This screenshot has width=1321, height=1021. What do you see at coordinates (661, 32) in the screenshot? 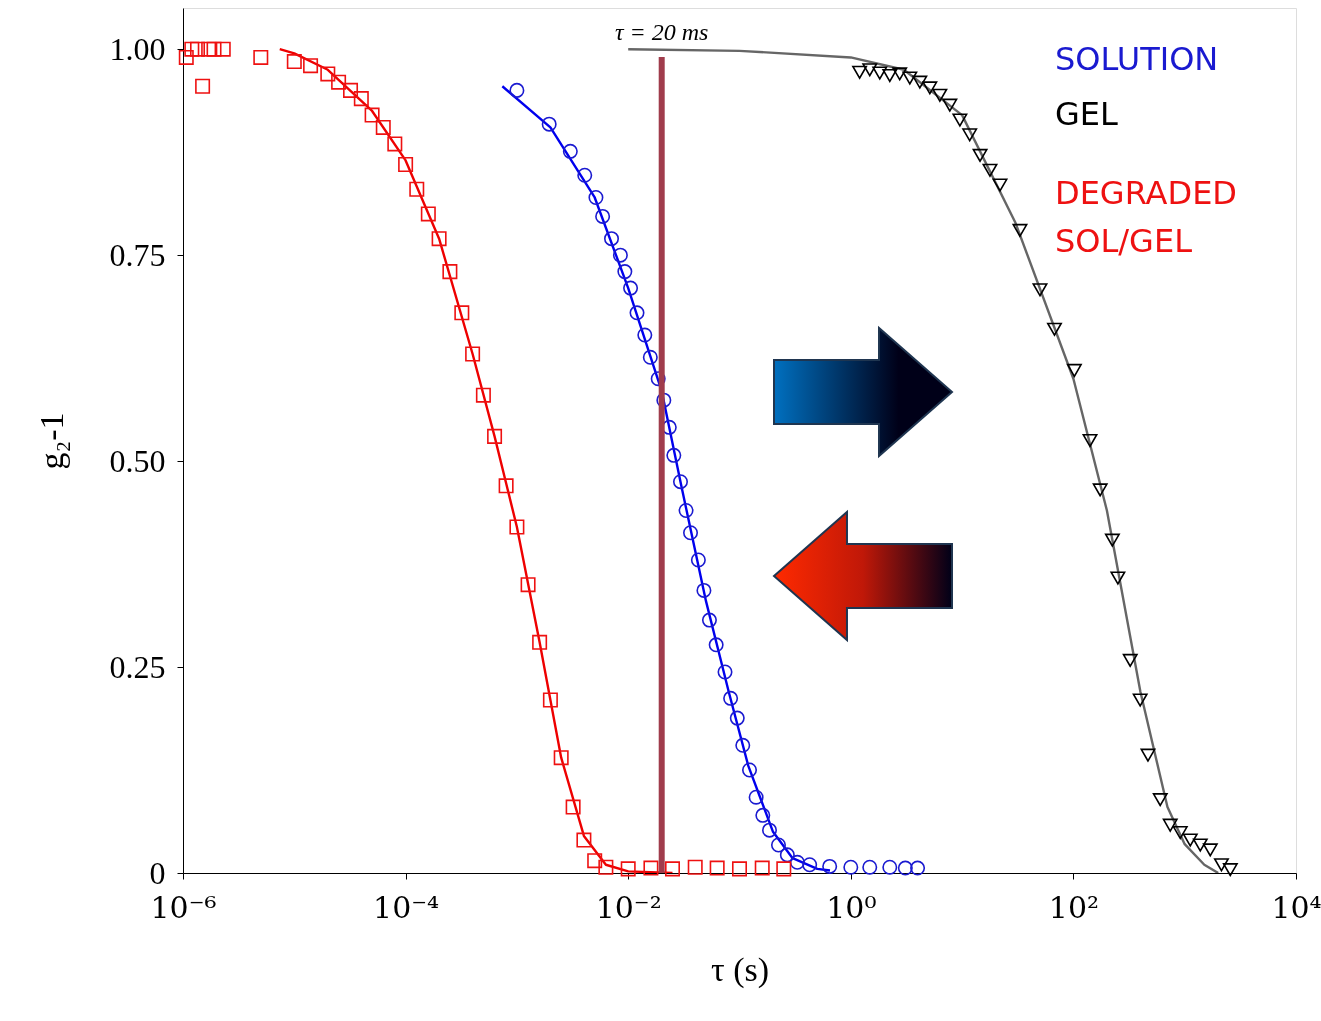
I see `ref-line-label: τ = 20 ms` at bounding box center [661, 32].